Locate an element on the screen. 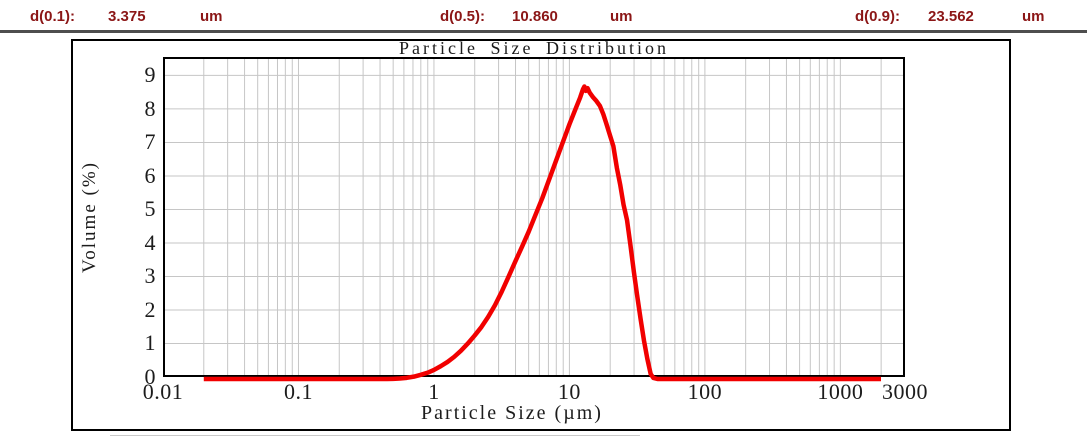  x-tick-label: 10 is located at coordinates (569, 391).